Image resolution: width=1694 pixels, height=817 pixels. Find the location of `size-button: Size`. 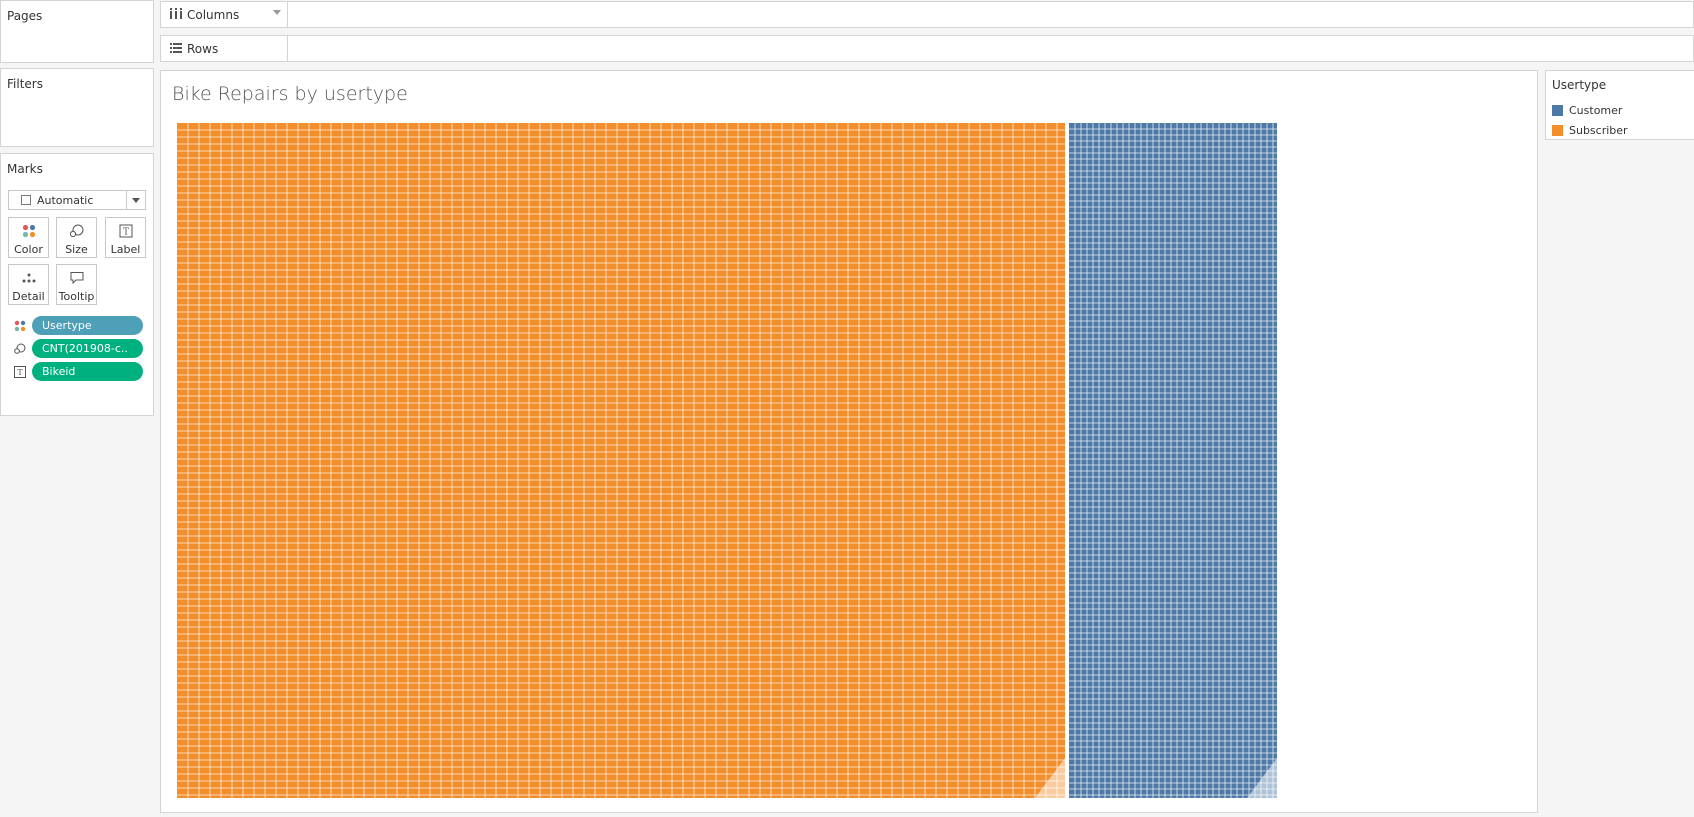

size-button: Size is located at coordinates (76, 237).